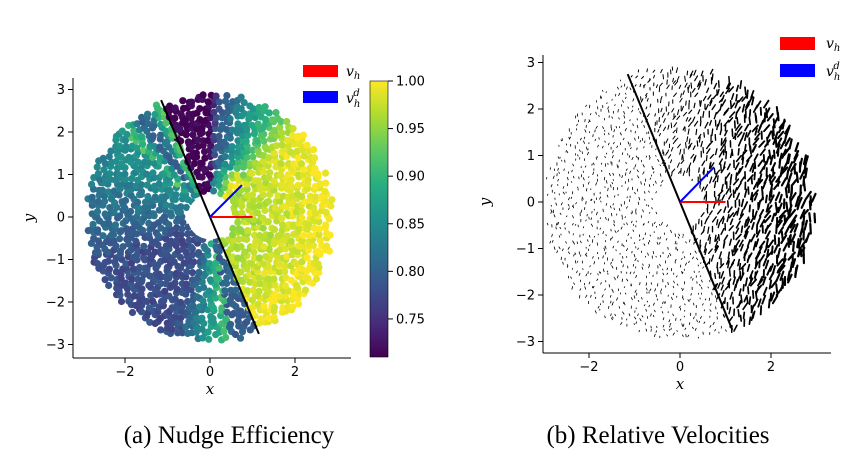  I want to click on y-tick-label: −2, so click(525, 296).